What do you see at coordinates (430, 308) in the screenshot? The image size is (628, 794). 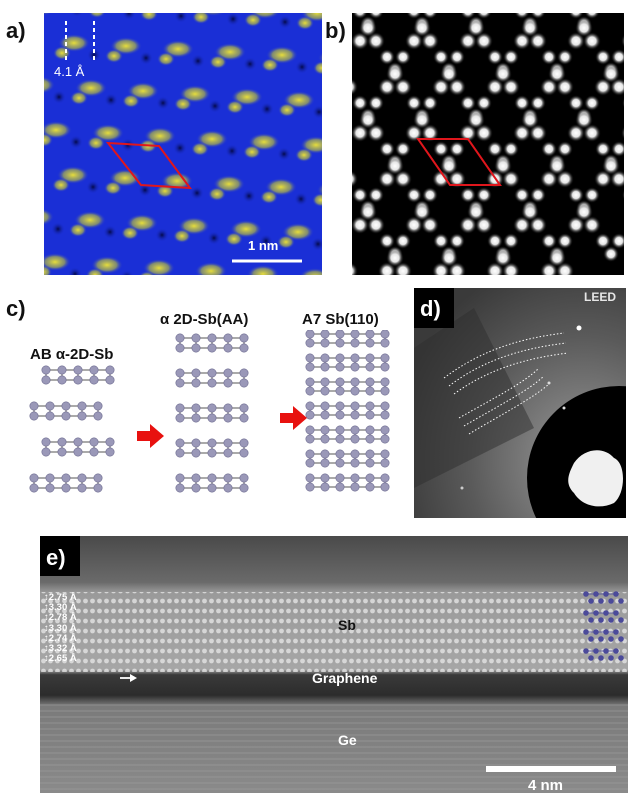 I see `panel-d-label: d)` at bounding box center [430, 308].